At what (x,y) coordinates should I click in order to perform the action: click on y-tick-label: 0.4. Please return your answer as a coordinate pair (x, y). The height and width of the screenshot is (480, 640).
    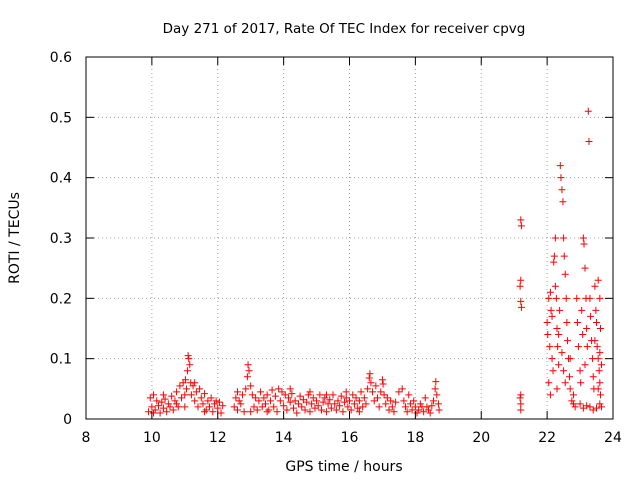
    Looking at the image, I should click on (61, 179).